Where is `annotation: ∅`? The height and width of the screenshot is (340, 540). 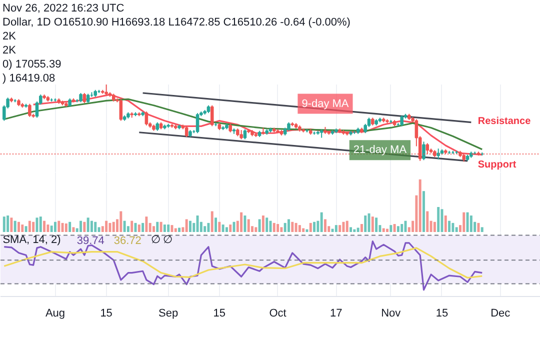
annotation: ∅ is located at coordinates (155, 240).